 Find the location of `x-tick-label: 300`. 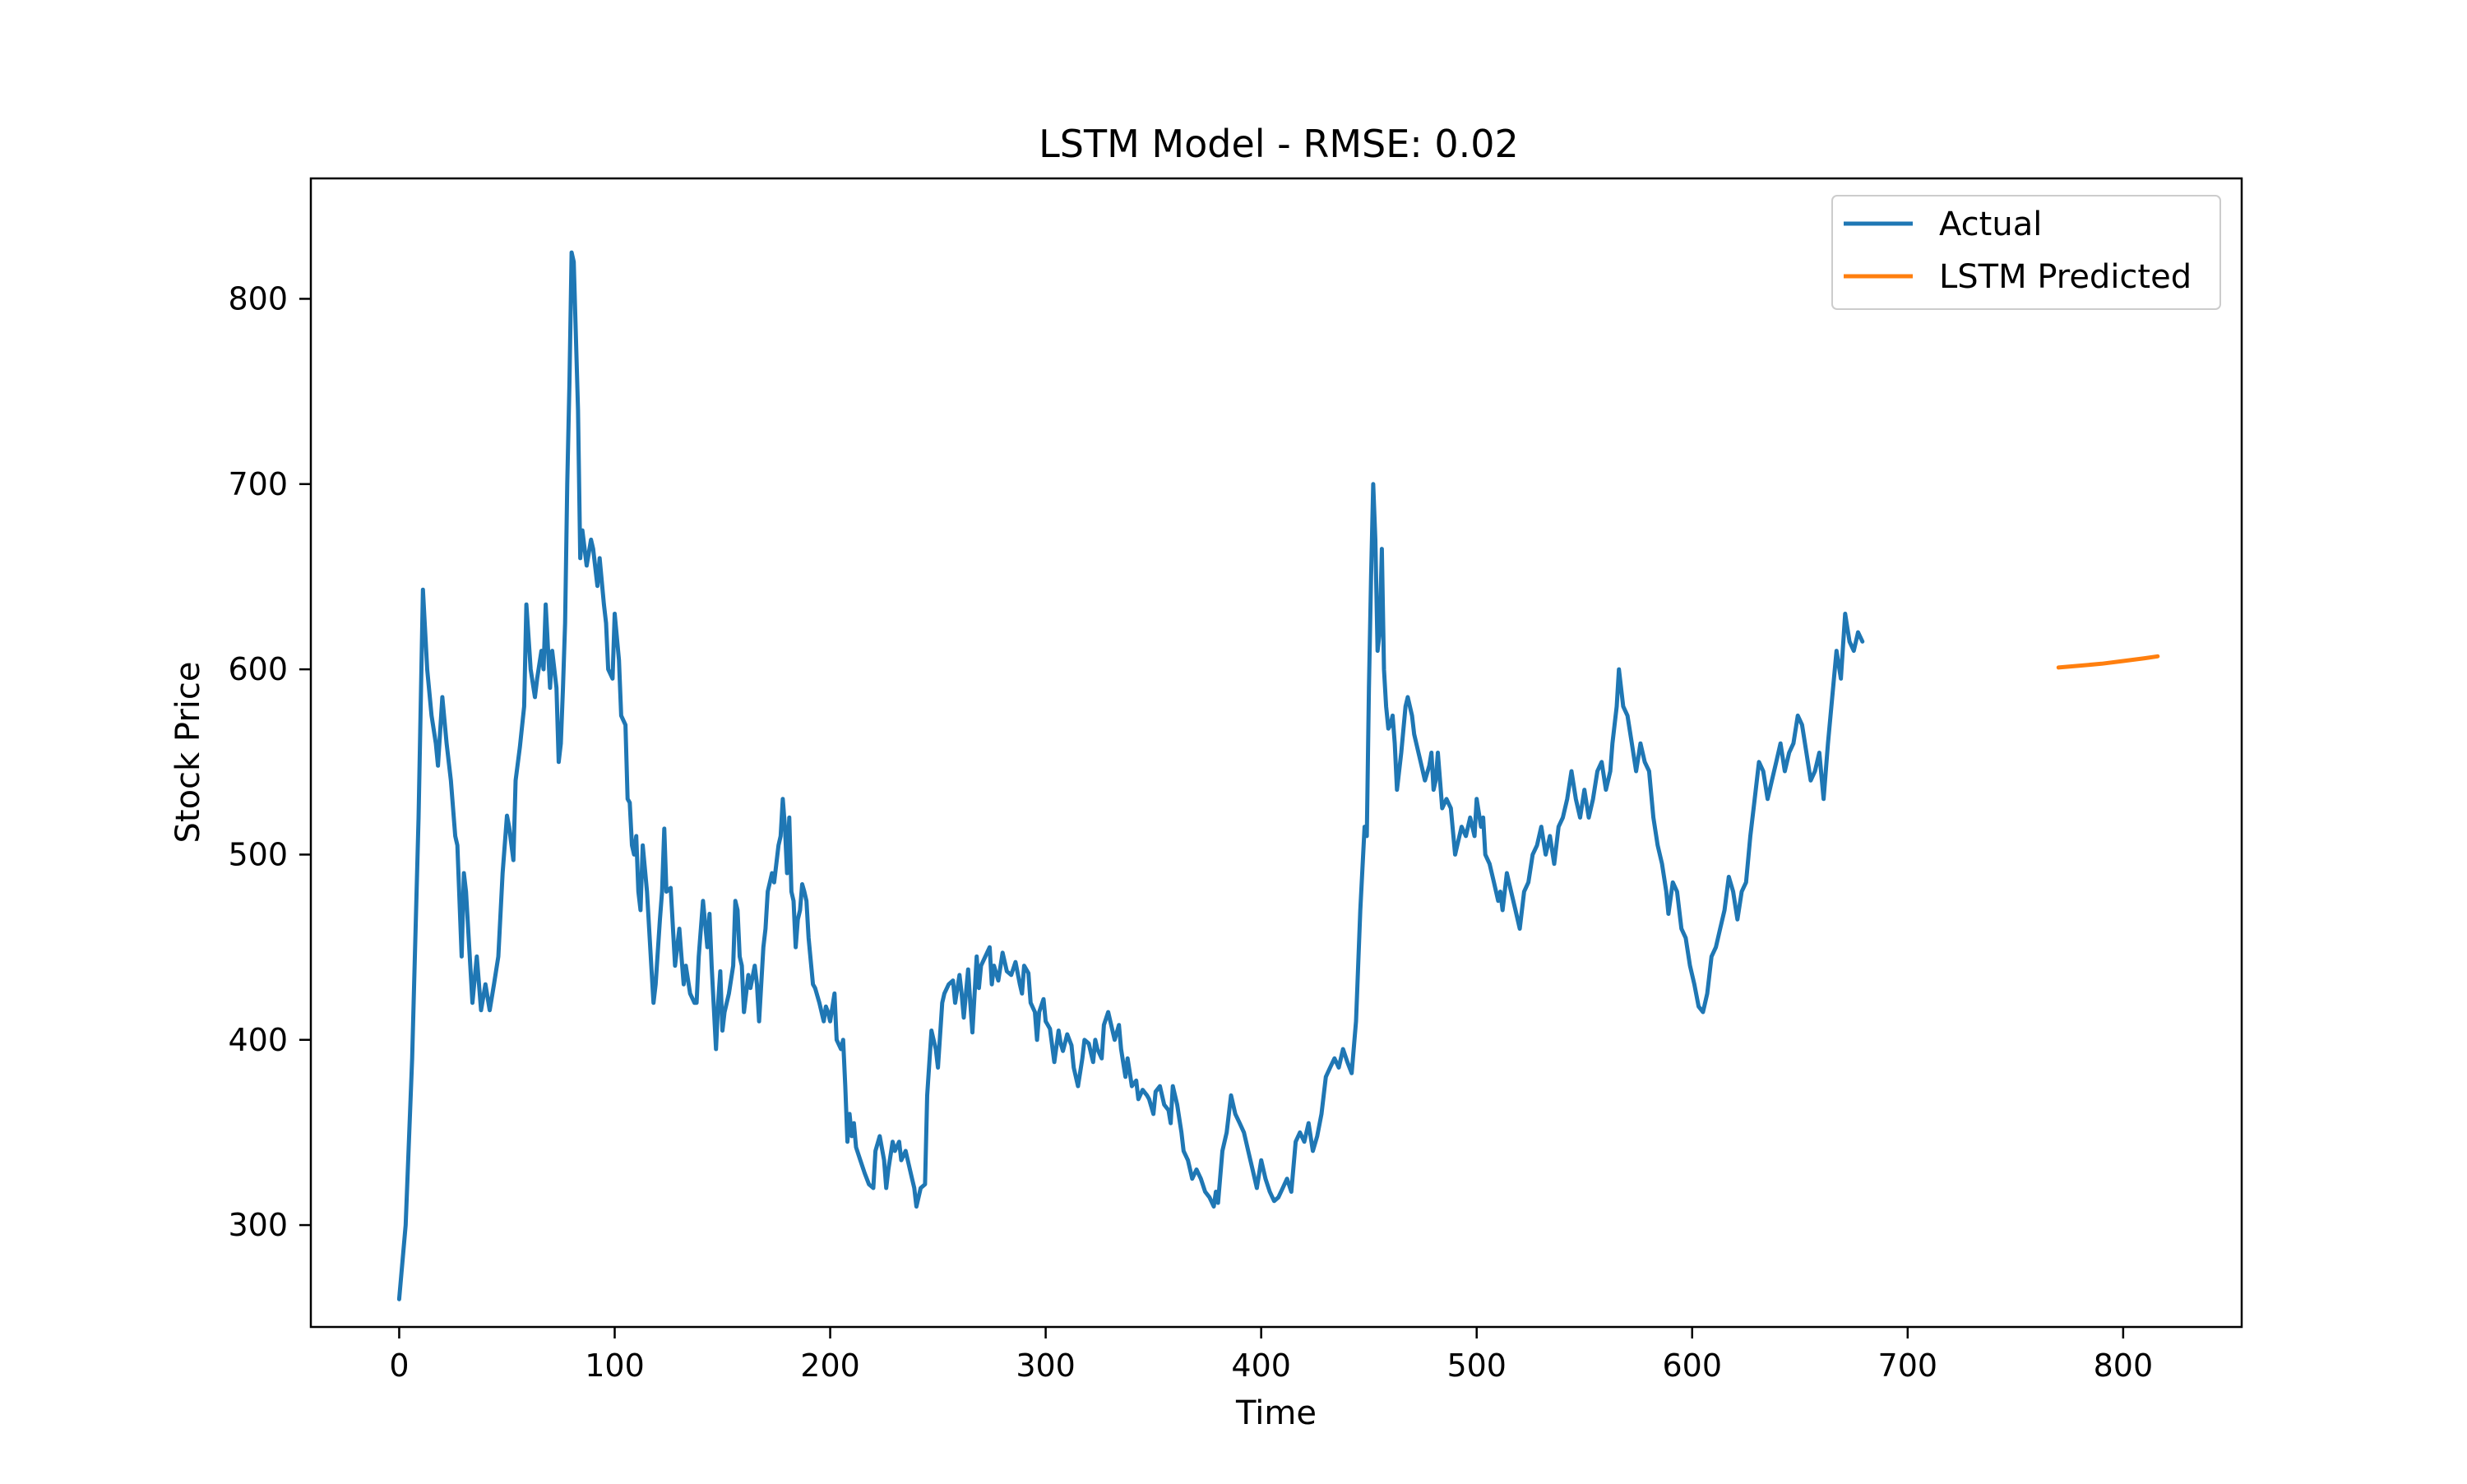

x-tick-label: 300 is located at coordinates (1046, 1366).